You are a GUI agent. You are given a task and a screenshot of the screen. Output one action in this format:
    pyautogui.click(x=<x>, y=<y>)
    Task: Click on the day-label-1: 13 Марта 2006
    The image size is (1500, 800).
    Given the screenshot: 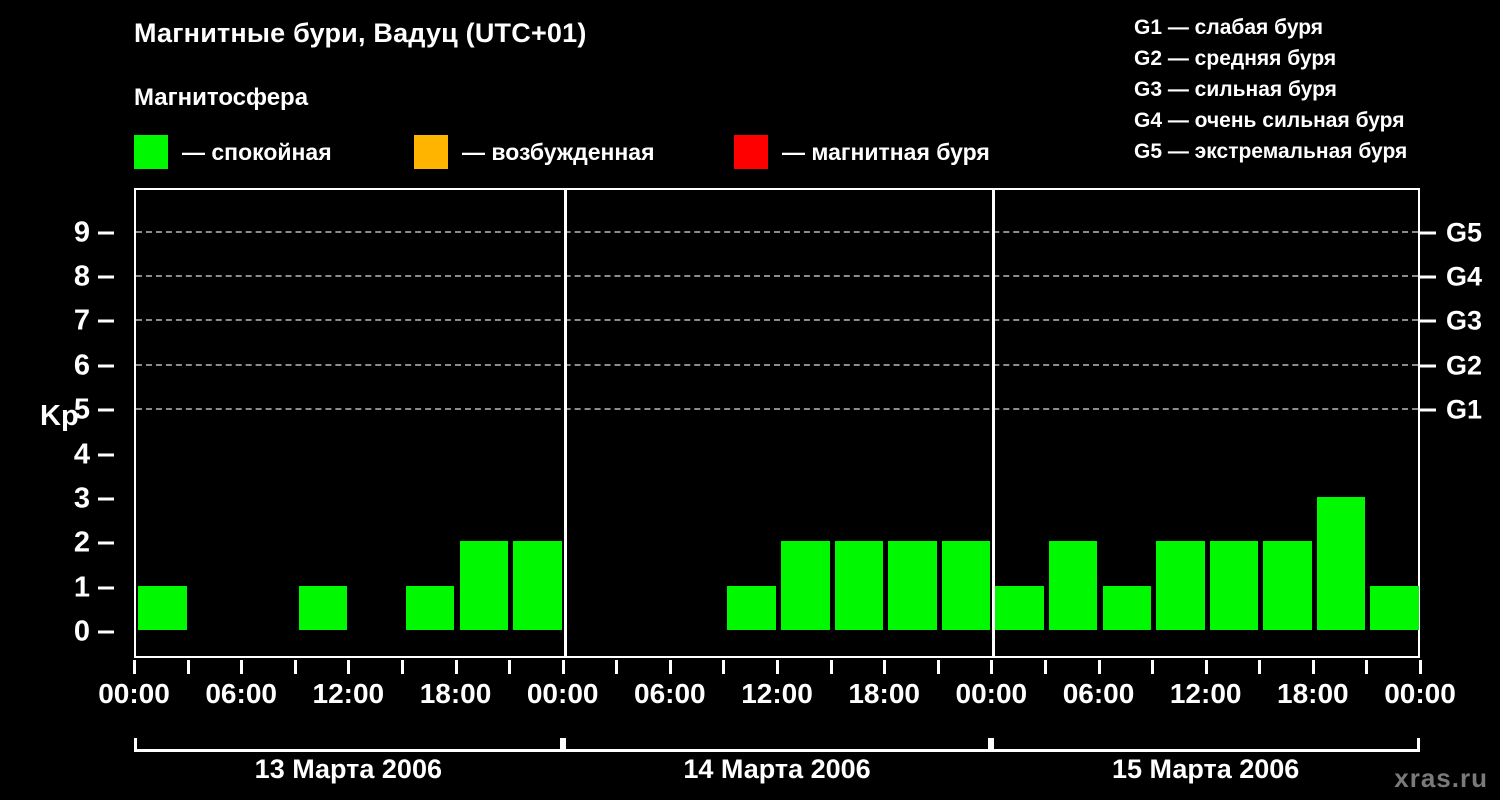 What is the action you would take?
    pyautogui.click(x=348, y=769)
    